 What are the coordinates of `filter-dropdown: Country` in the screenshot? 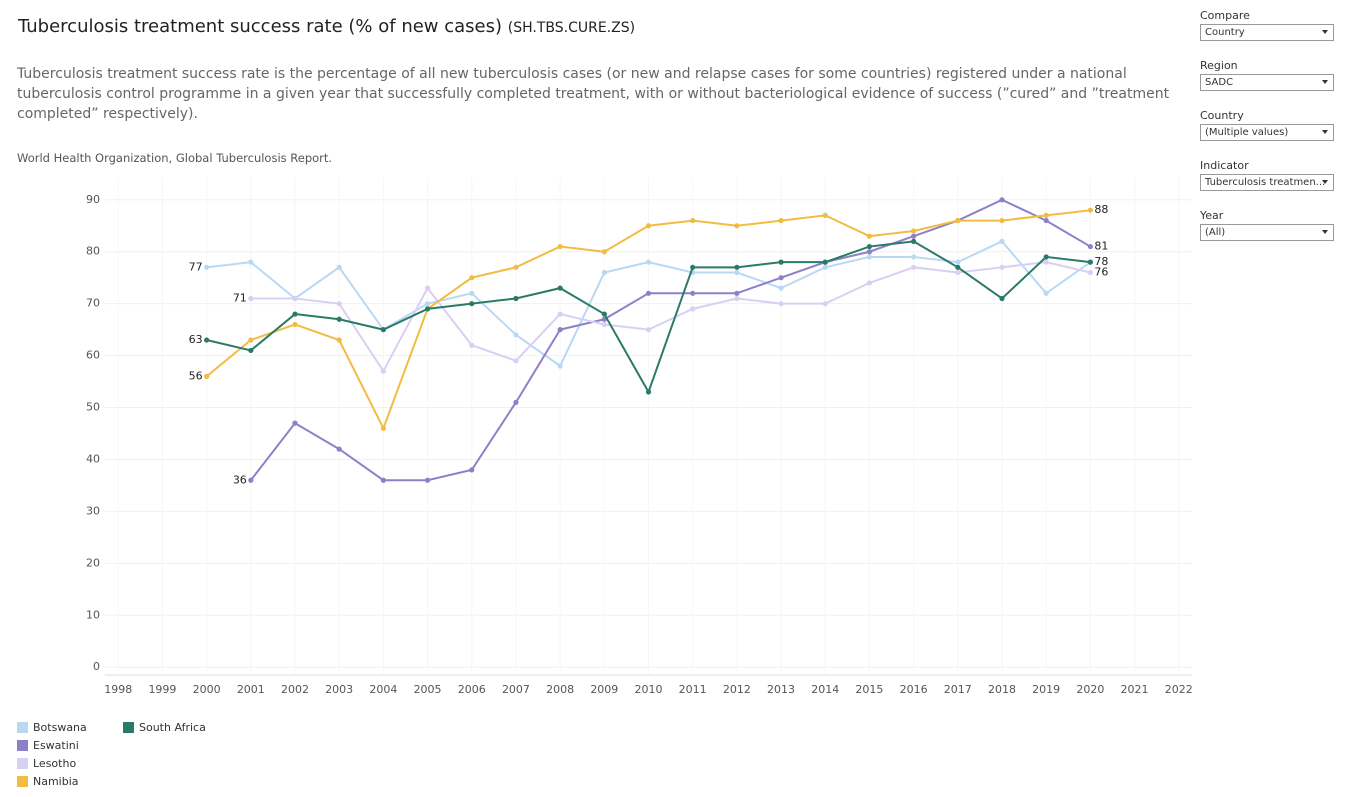 It's located at (1267, 32).